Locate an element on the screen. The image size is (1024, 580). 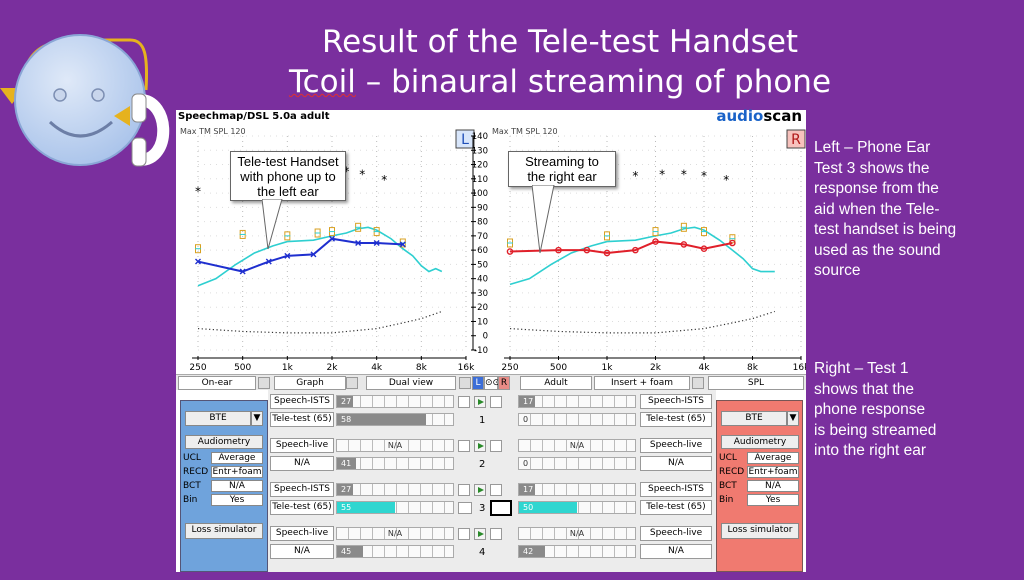
right-test-level-bar: 42 is located at coordinates (577, 551).